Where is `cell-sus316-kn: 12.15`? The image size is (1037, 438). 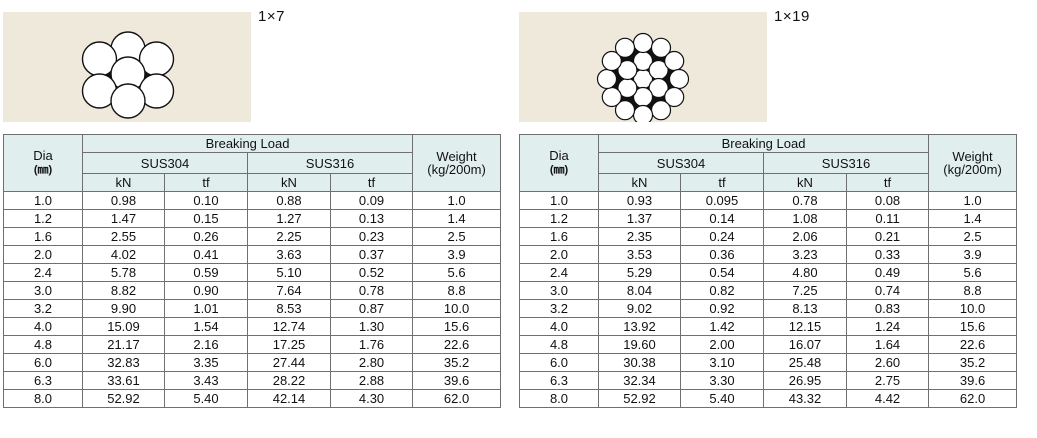
cell-sus316-kn: 12.15 is located at coordinates (805, 326).